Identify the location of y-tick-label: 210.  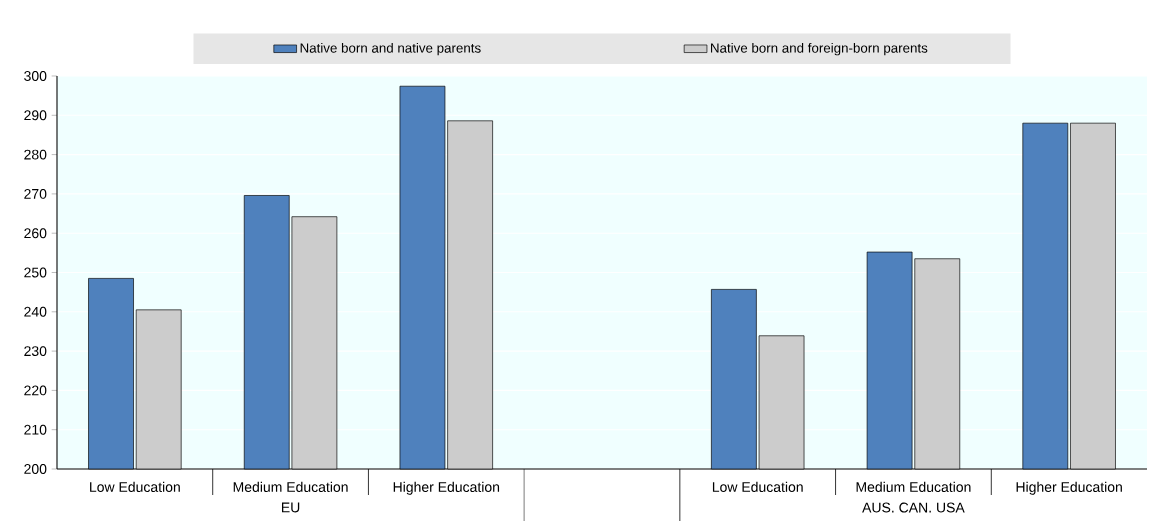
(35, 429).